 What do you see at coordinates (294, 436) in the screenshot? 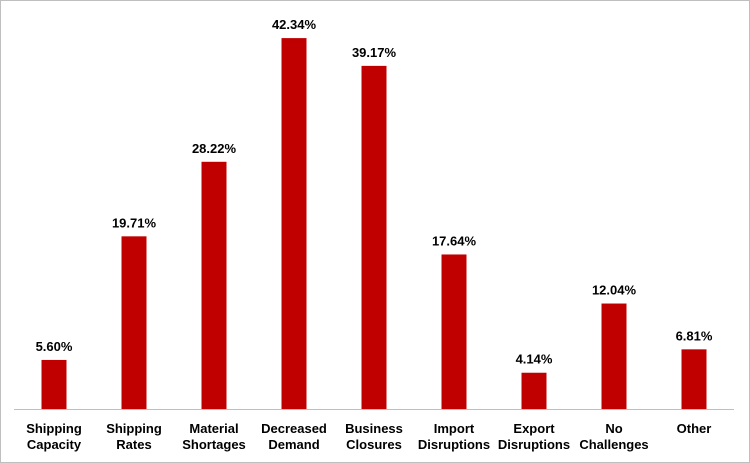
I see `x-tick-label: Decreased Demand` at bounding box center [294, 436].